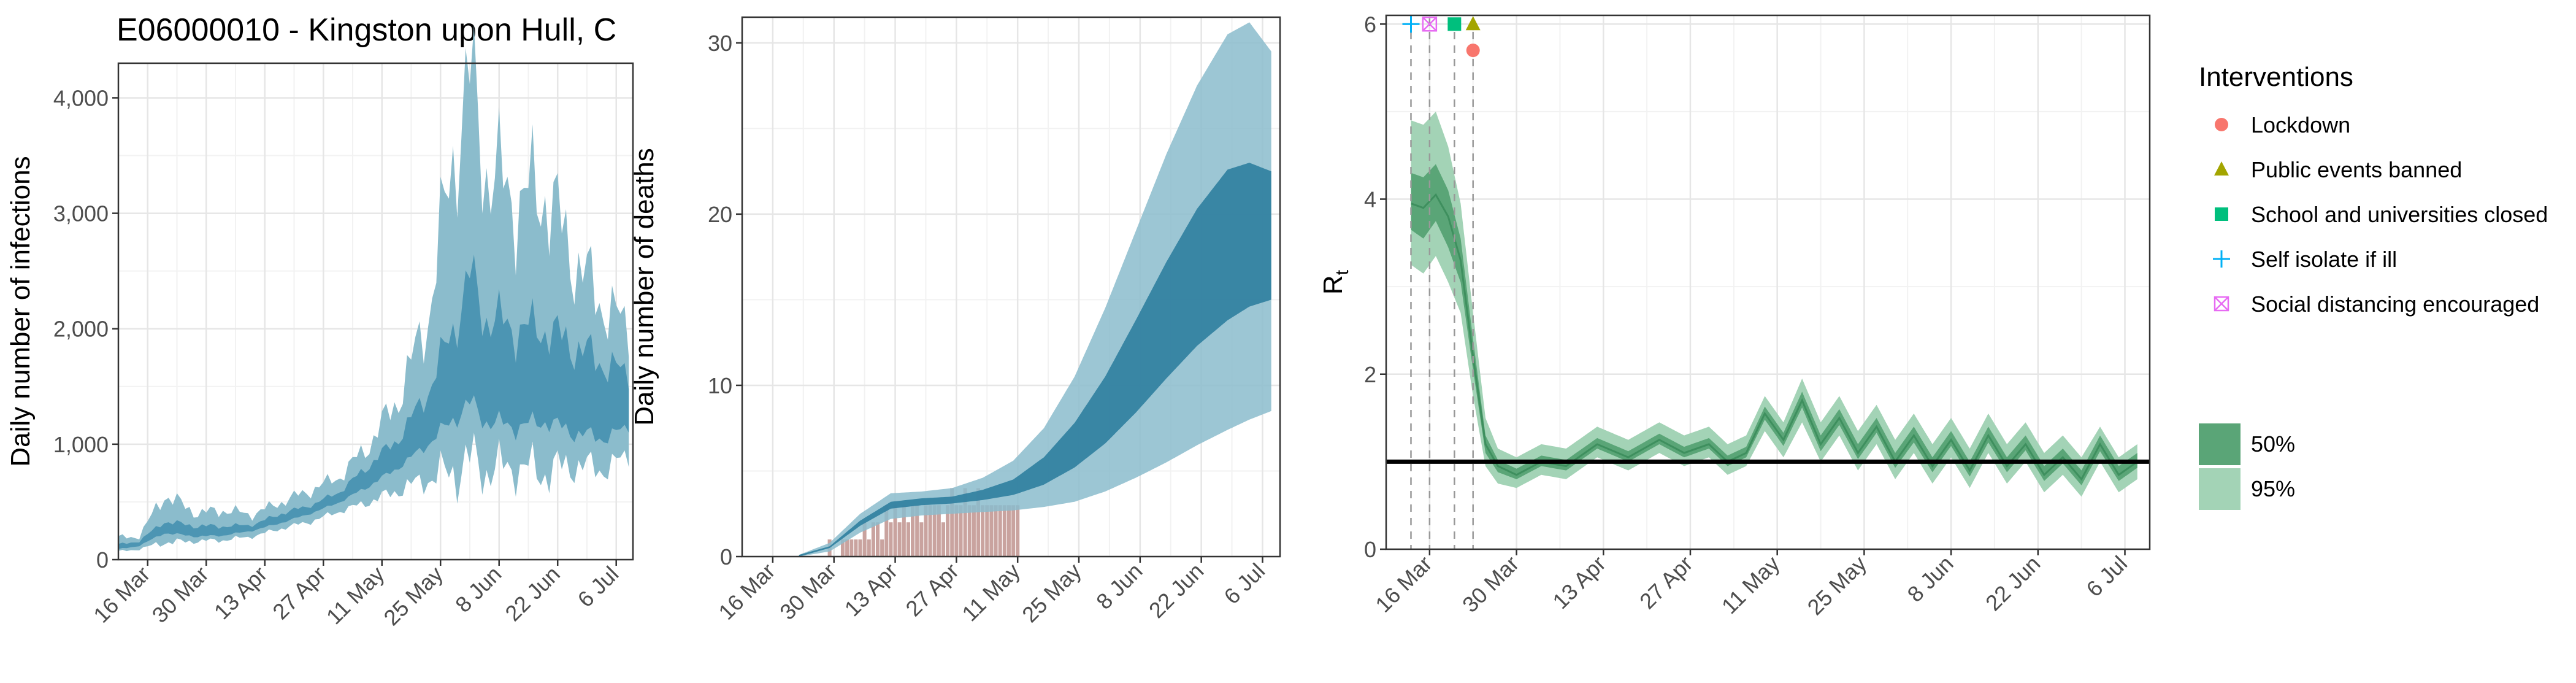 The height and width of the screenshot is (683, 2576). What do you see at coordinates (2324, 259) in the screenshot?
I see `legend-label: Self isolate if ill` at bounding box center [2324, 259].